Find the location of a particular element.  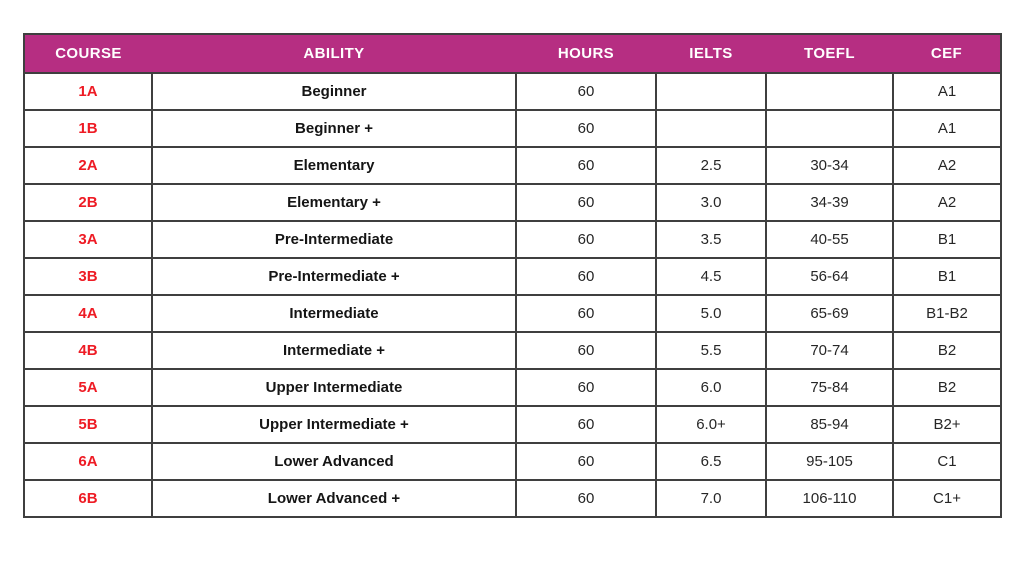

cell-ielts: 3.5 is located at coordinates (711, 239).